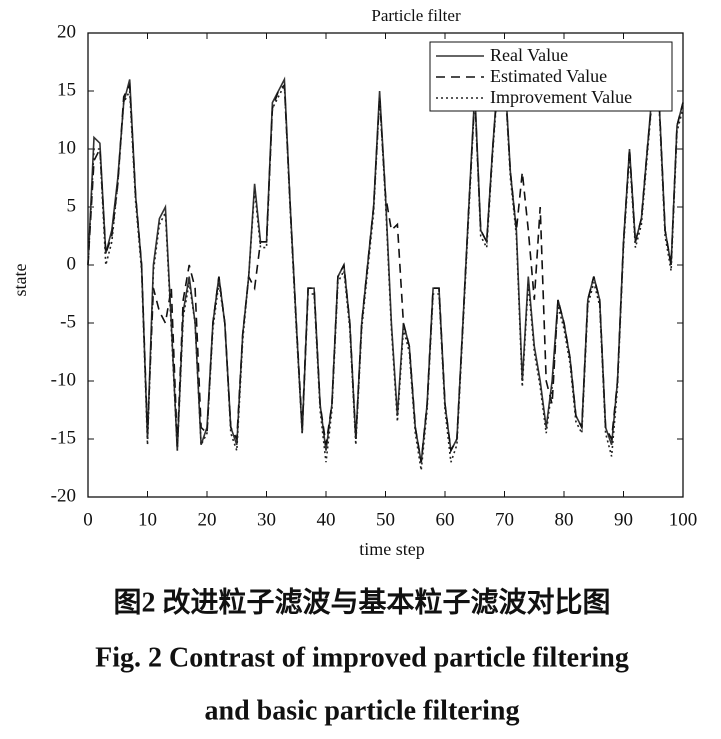 The width and height of the screenshot is (721, 739). I want to click on y-tick-label: -20, so click(63, 495).